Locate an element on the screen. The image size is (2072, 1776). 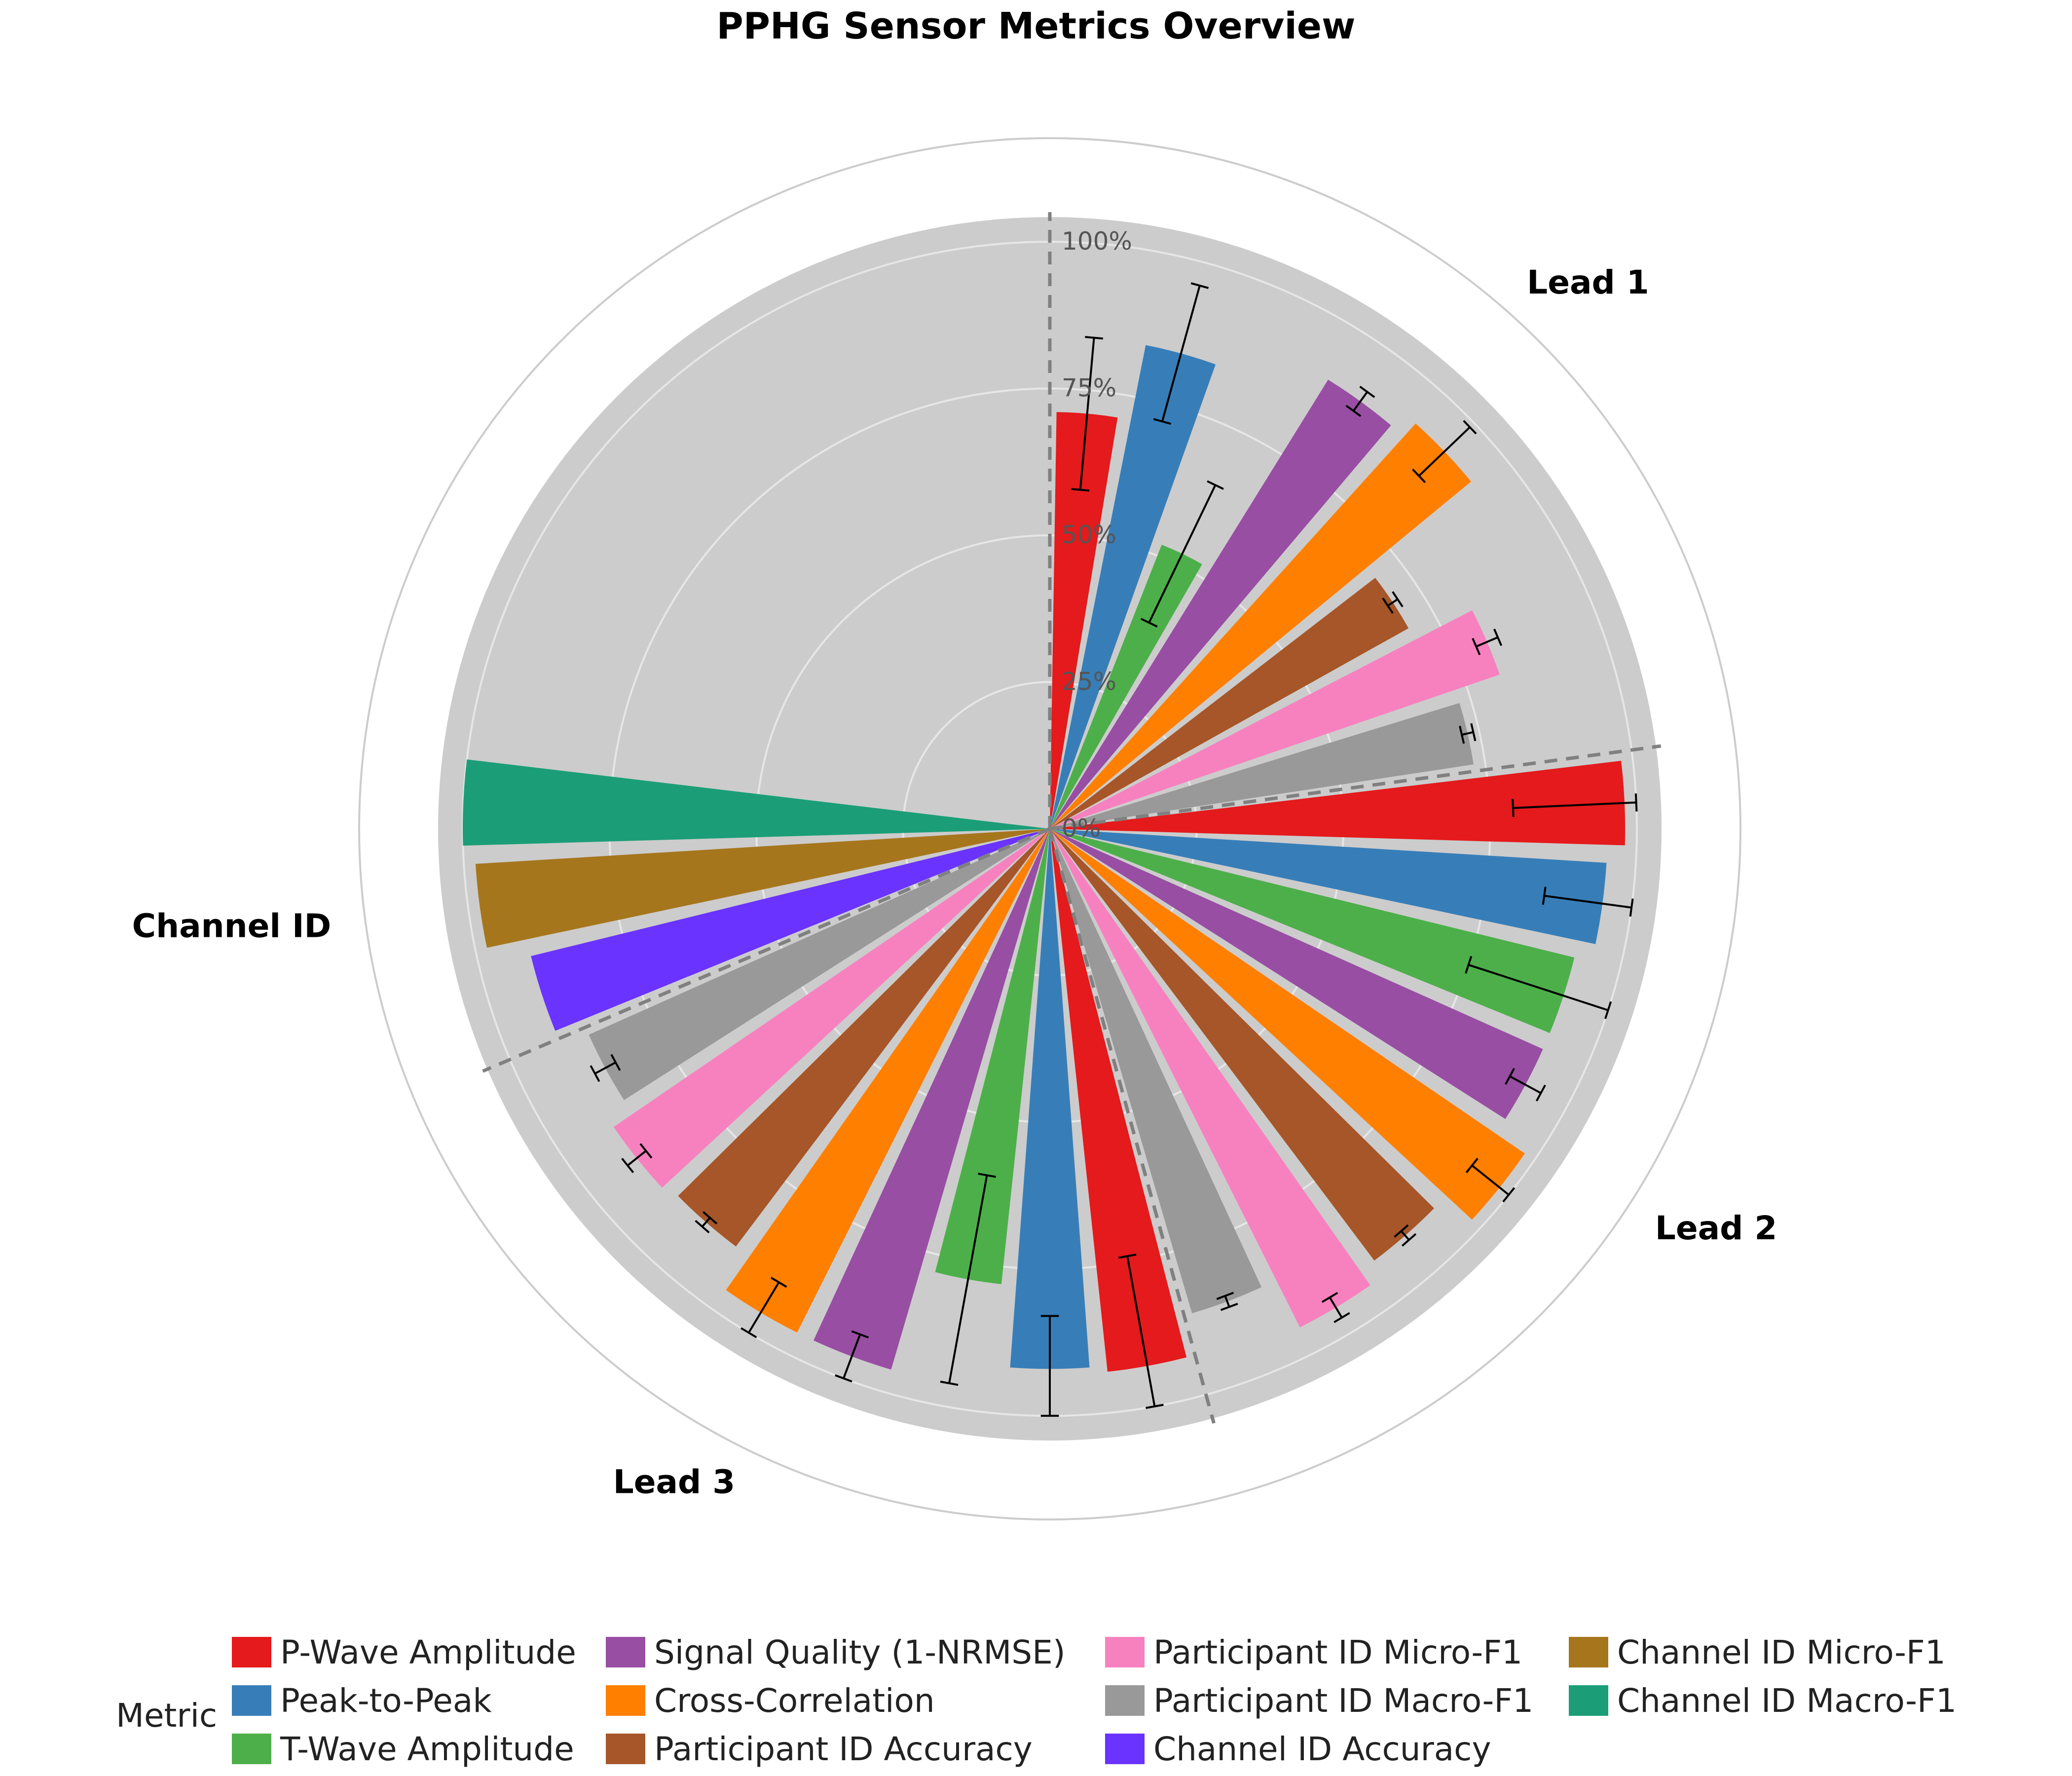
legend-item: T-Wave Amplitude is located at coordinates (403, 1749).